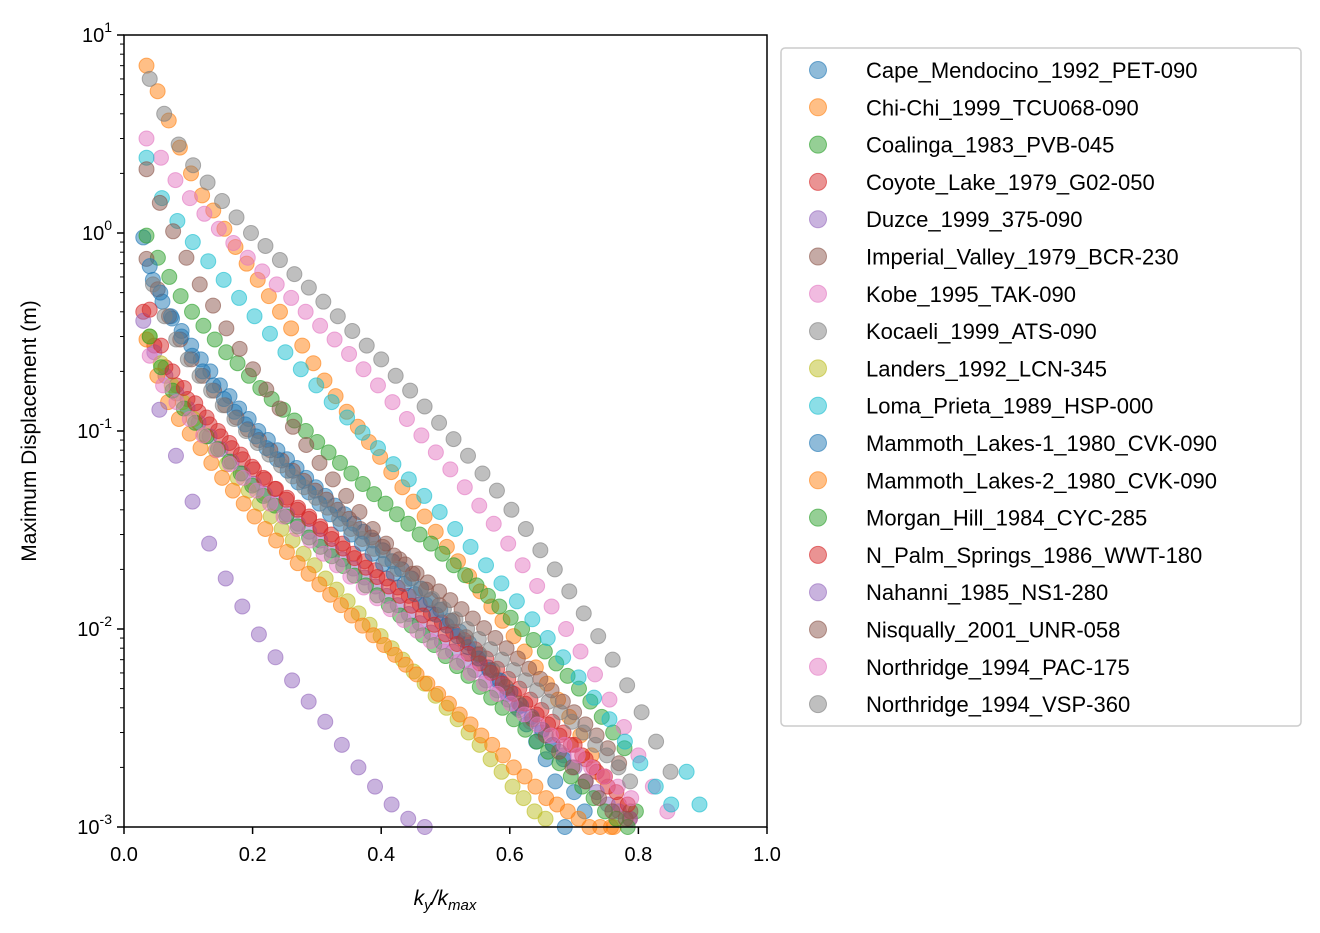 The image size is (1320, 933). Describe the element at coordinates (1006, 518) in the screenshot. I see `legend-label: Morgan_Hill_1984_CYC-285` at that location.